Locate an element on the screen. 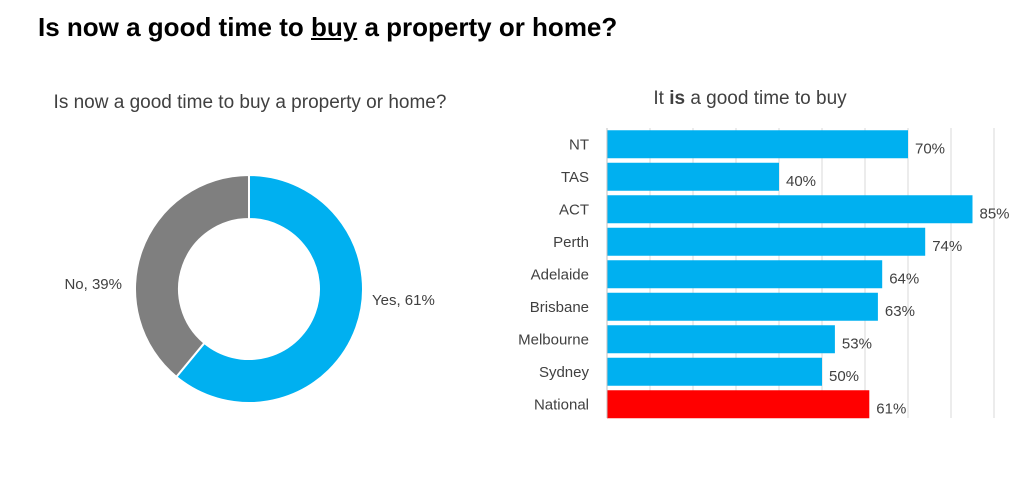 The width and height of the screenshot is (1024, 492). category-label-nt: NT is located at coordinates (579, 144).